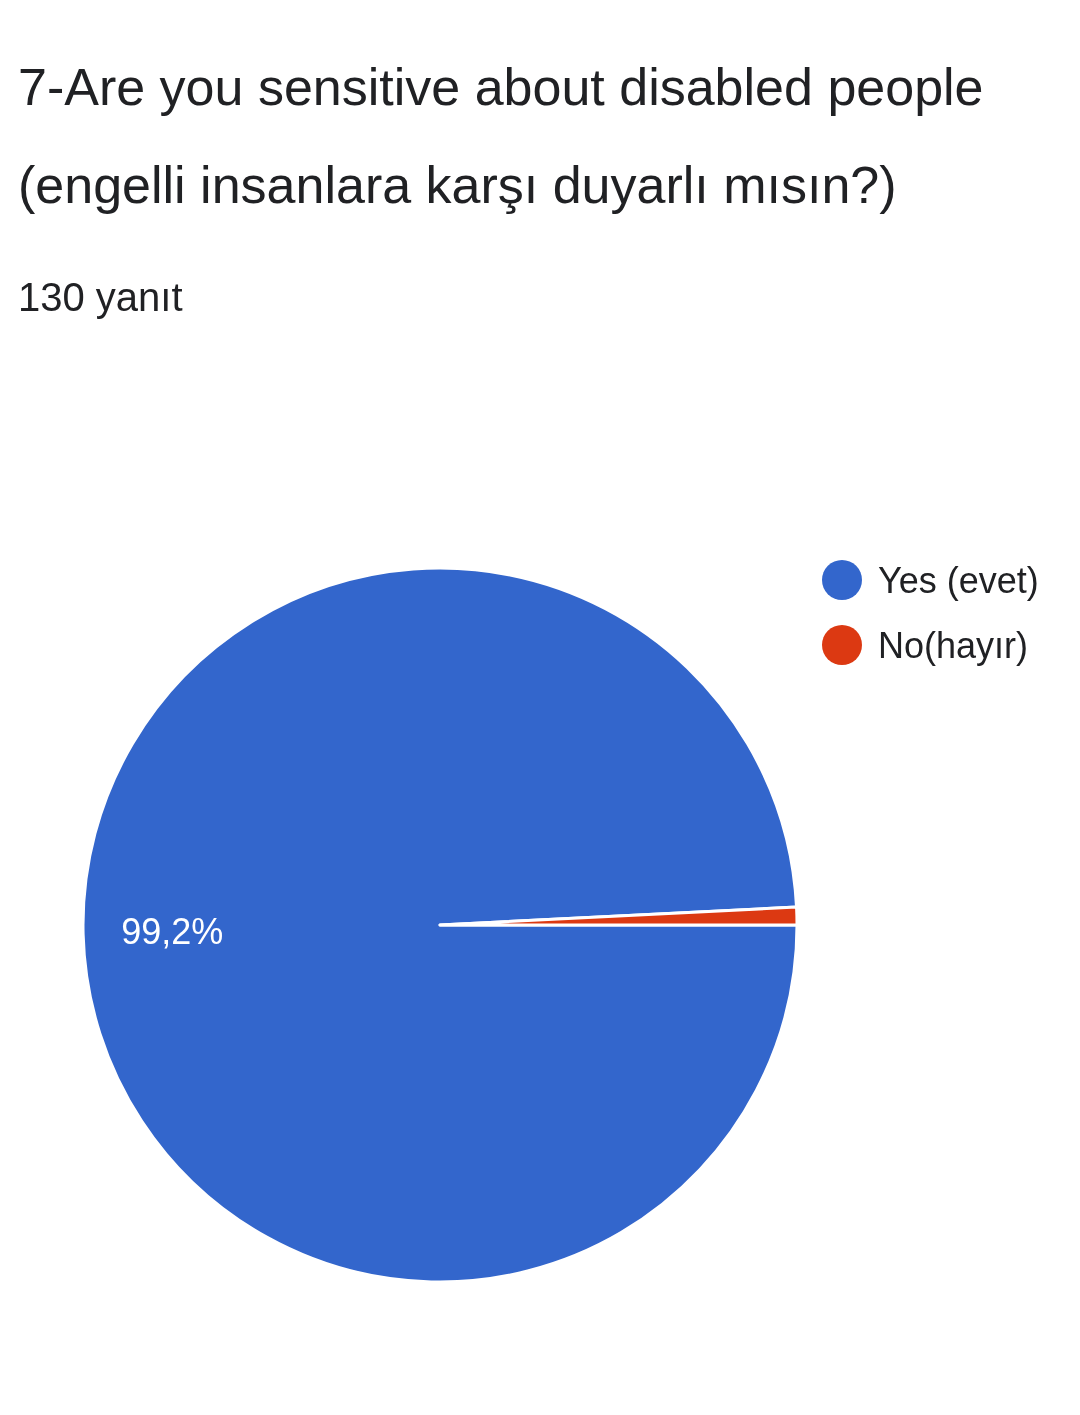 The height and width of the screenshot is (1415, 1080). What do you see at coordinates (100, 297) in the screenshot?
I see `chart-subtitle: 130 yanıt` at bounding box center [100, 297].